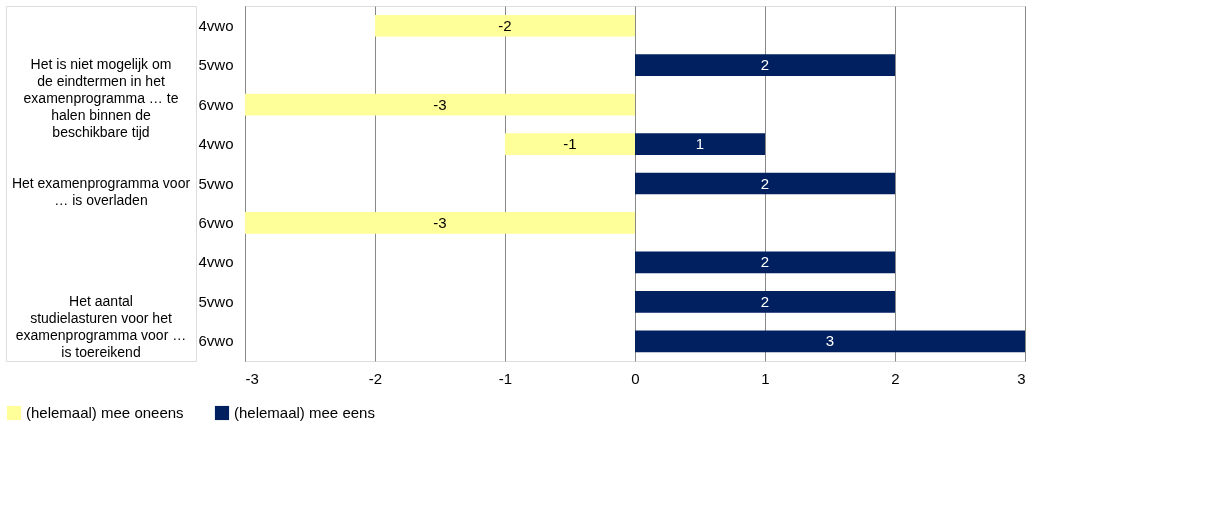 The width and height of the screenshot is (1210, 520). What do you see at coordinates (895, 378) in the screenshot?
I see `x-tick-label: 2` at bounding box center [895, 378].